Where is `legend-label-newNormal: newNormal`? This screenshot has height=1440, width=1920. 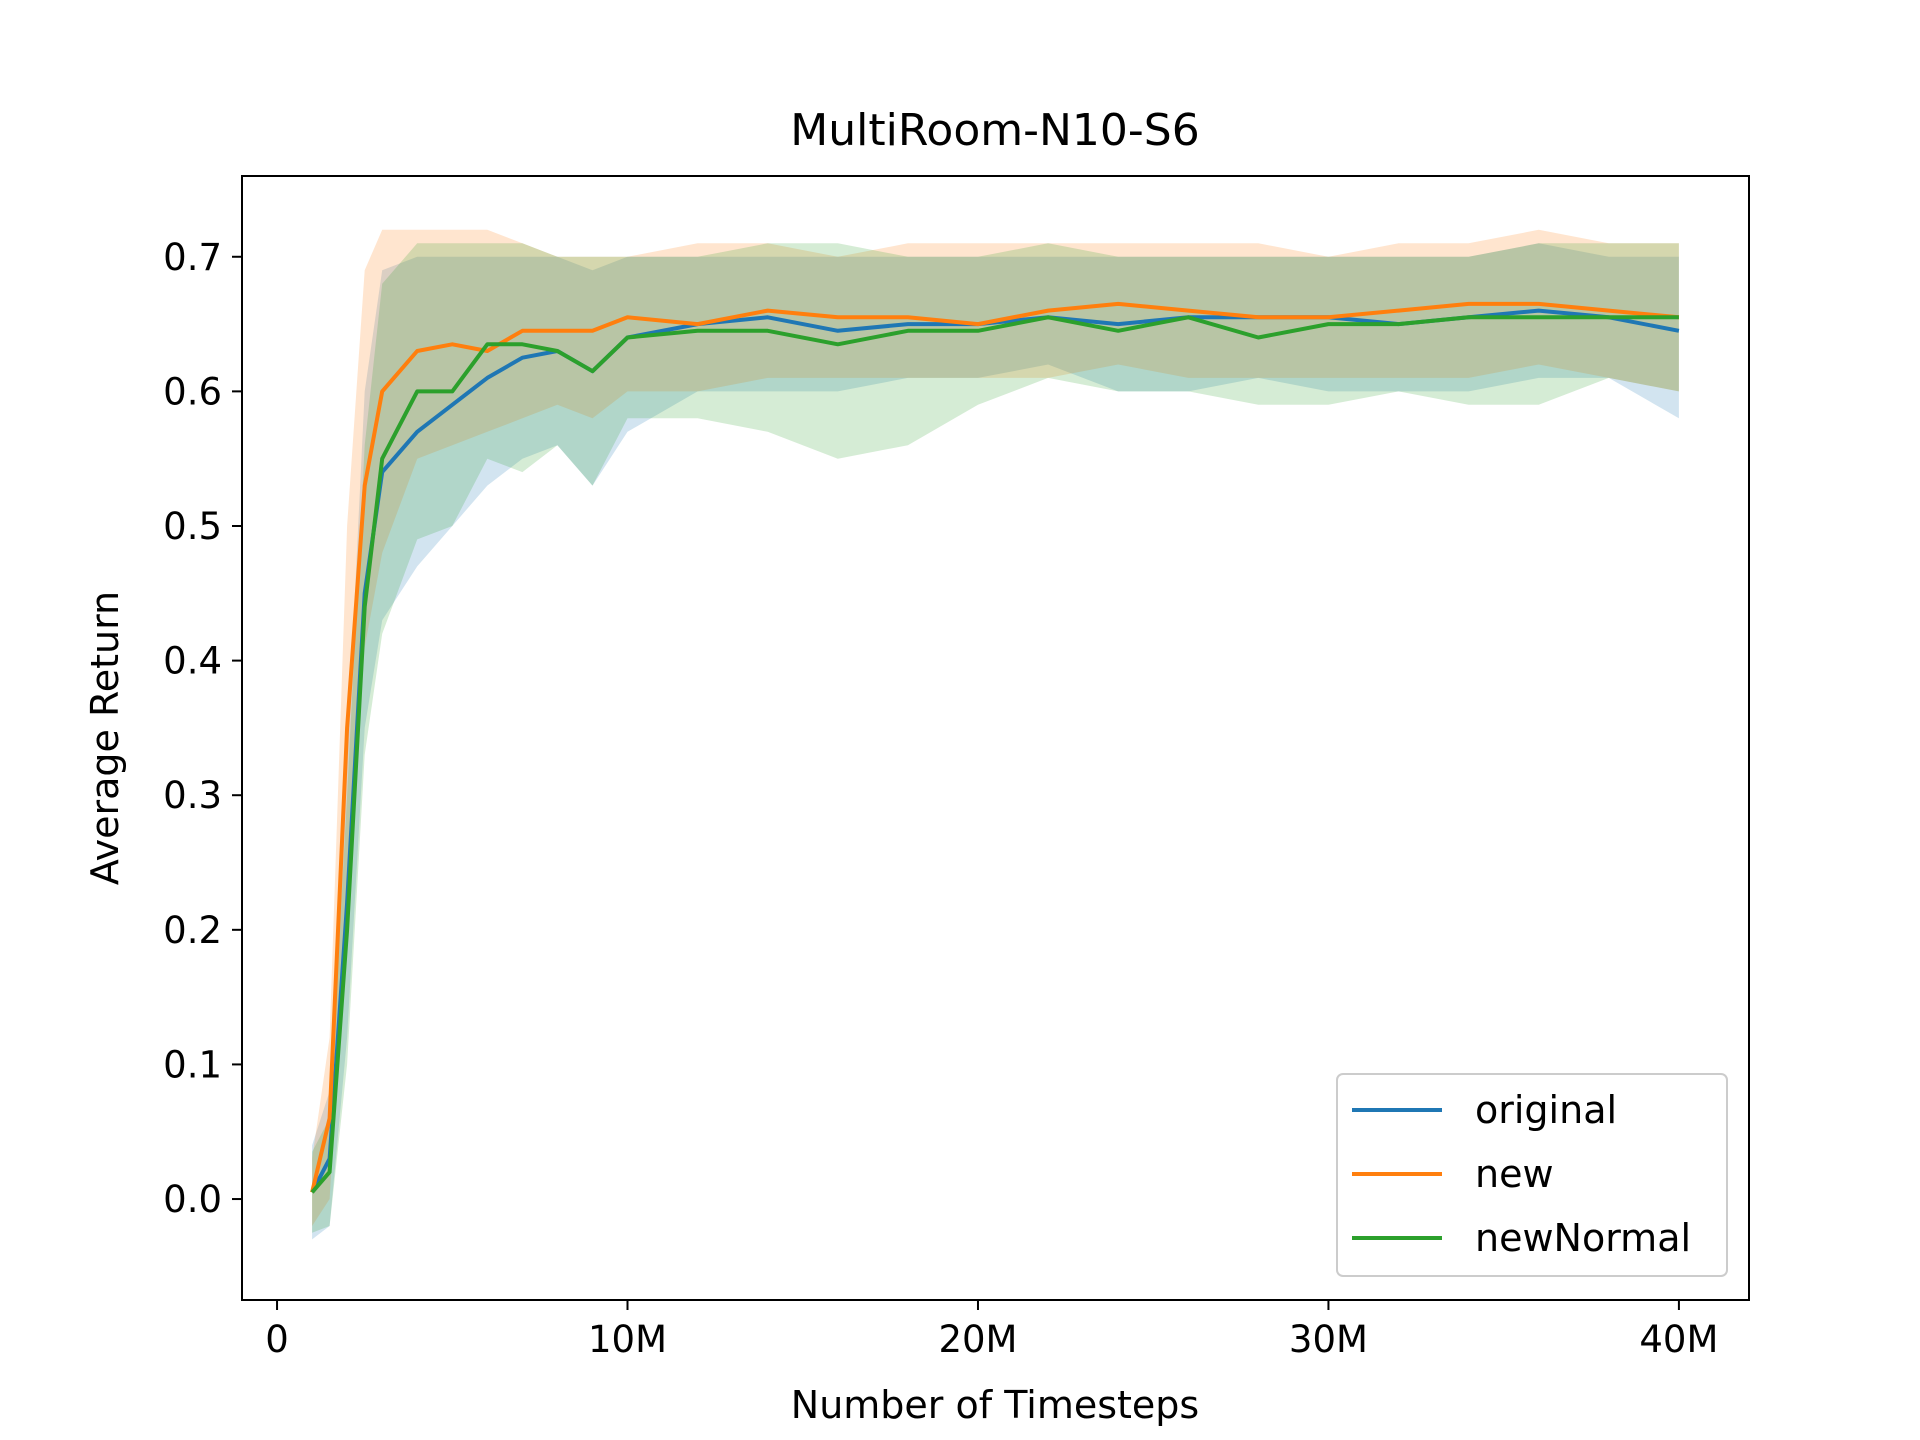 legend-label-newNormal: newNormal is located at coordinates (1583, 1238).